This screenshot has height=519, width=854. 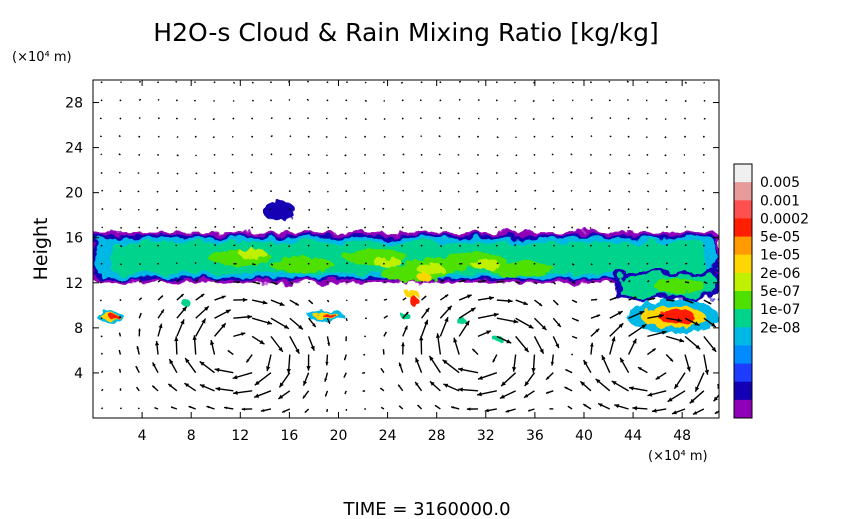 I want to click on vector-arrow, so click(x=725, y=363).